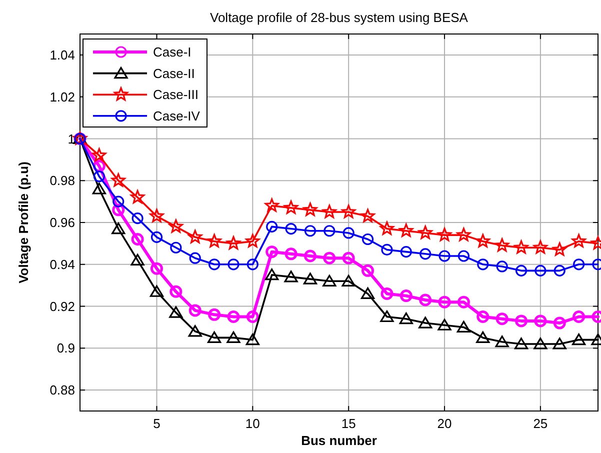 The height and width of the screenshot is (453, 601). What do you see at coordinates (156, 423) in the screenshot?
I see `x-tick-label: 5` at bounding box center [156, 423].